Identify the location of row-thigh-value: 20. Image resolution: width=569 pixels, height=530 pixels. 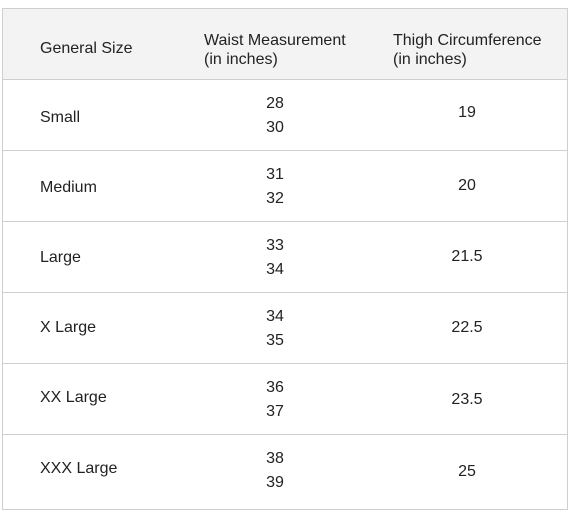
(467, 185).